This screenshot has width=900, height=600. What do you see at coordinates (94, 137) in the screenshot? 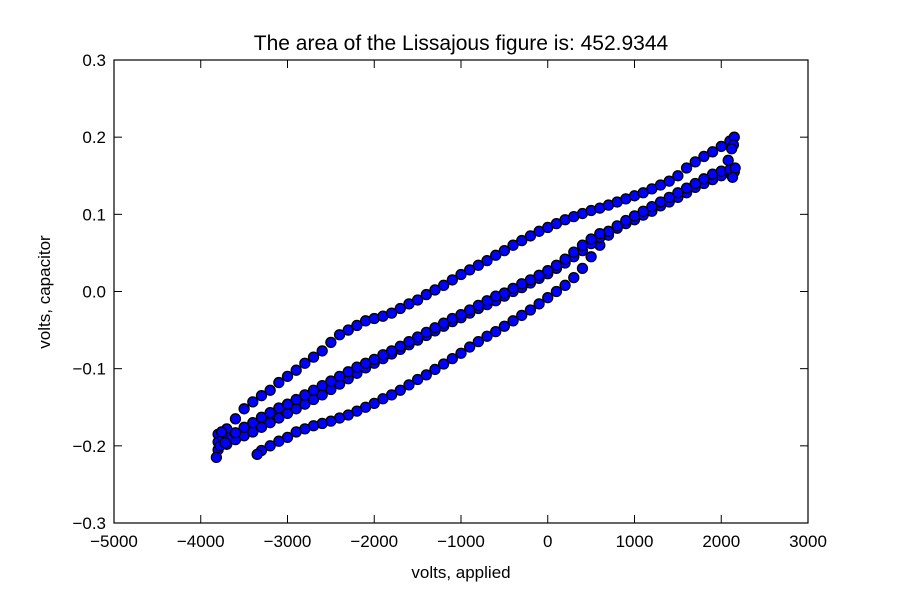
I see `y-tick-label: 0.2` at bounding box center [94, 137].